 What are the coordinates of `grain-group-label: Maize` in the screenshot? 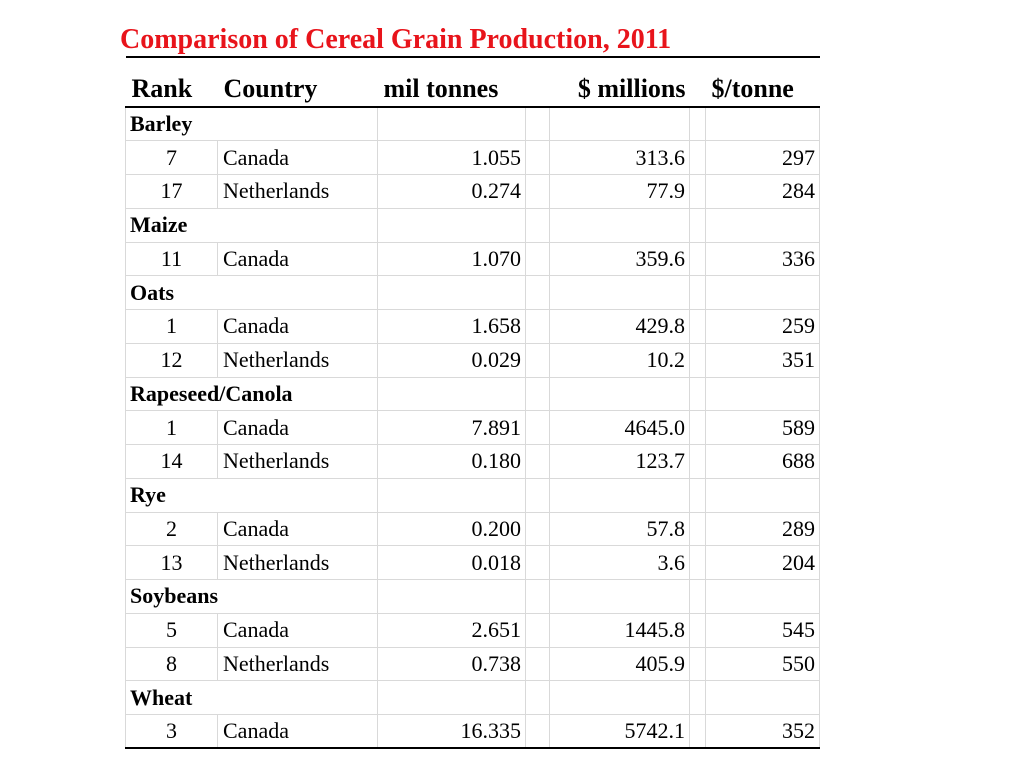 It's located at (251, 225).